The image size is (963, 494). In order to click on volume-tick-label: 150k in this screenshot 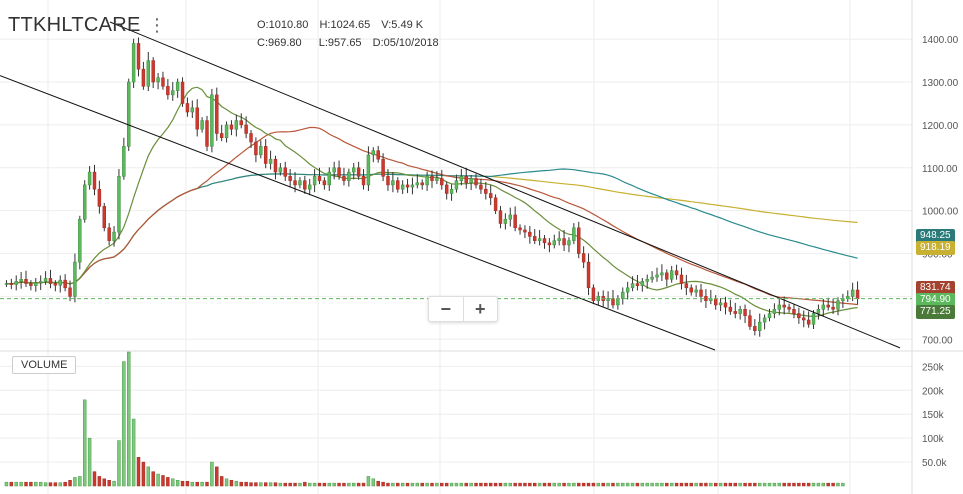, I will do `click(933, 415)`.